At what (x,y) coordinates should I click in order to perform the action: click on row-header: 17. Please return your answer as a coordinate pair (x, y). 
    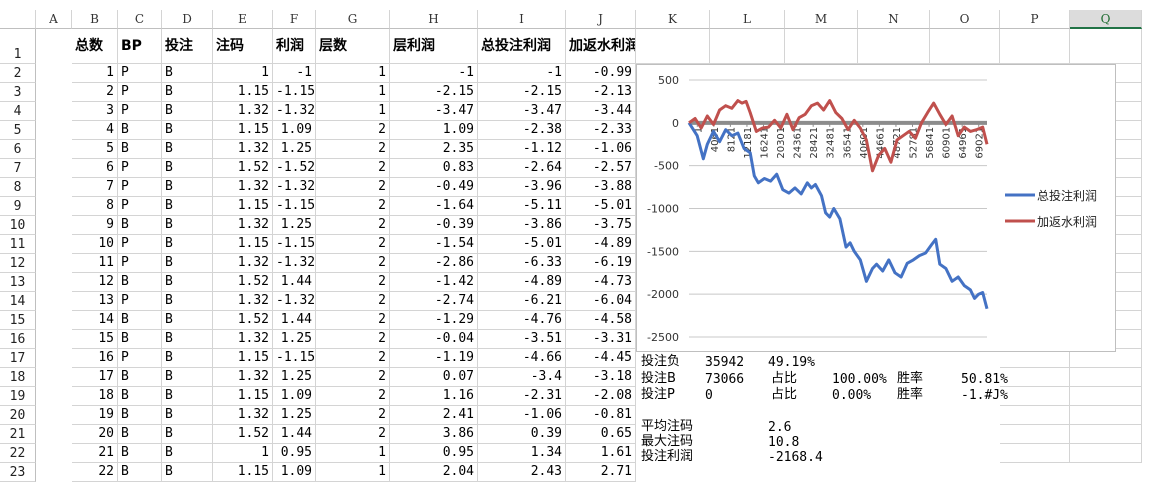
    Looking at the image, I should click on (18, 358).